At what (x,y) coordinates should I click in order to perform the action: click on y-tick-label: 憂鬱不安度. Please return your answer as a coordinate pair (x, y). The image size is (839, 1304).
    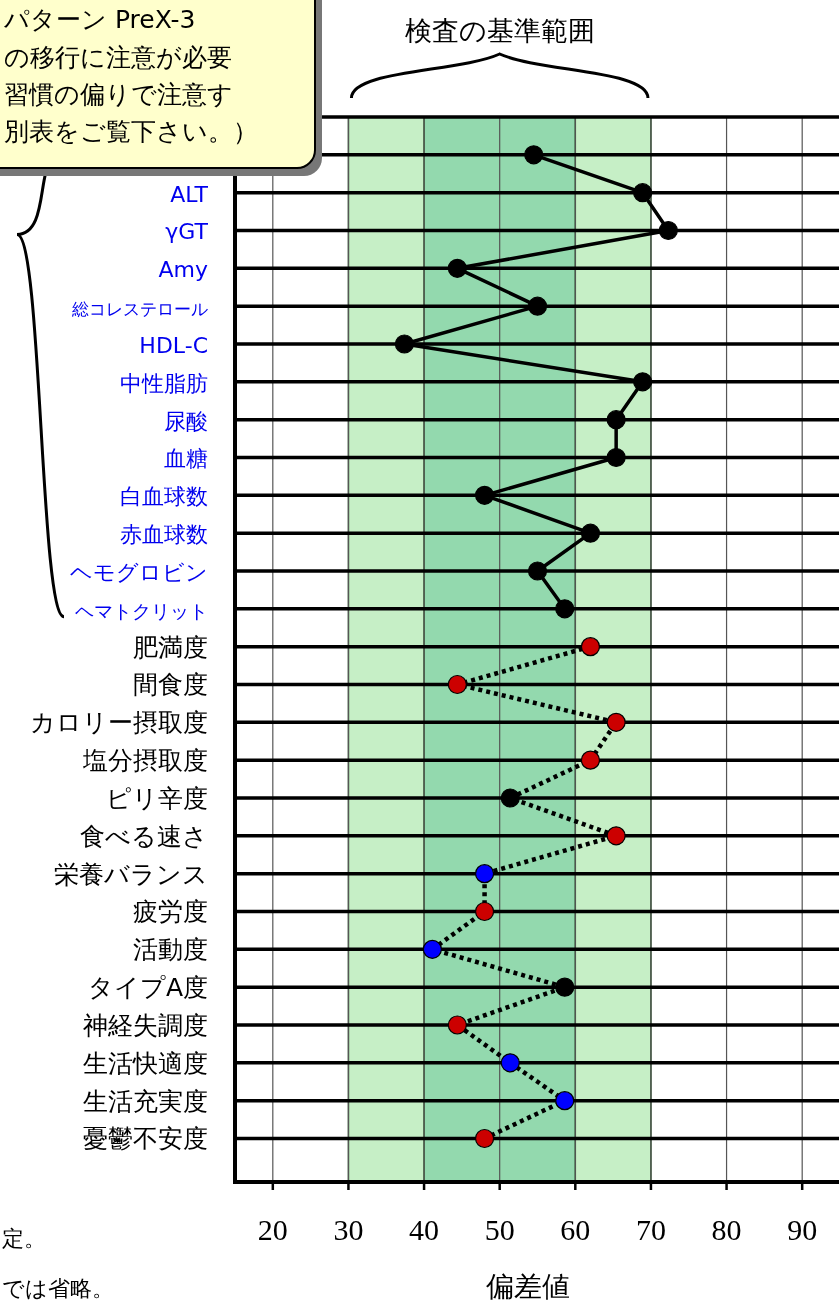
    Looking at the image, I should click on (145, 1139).